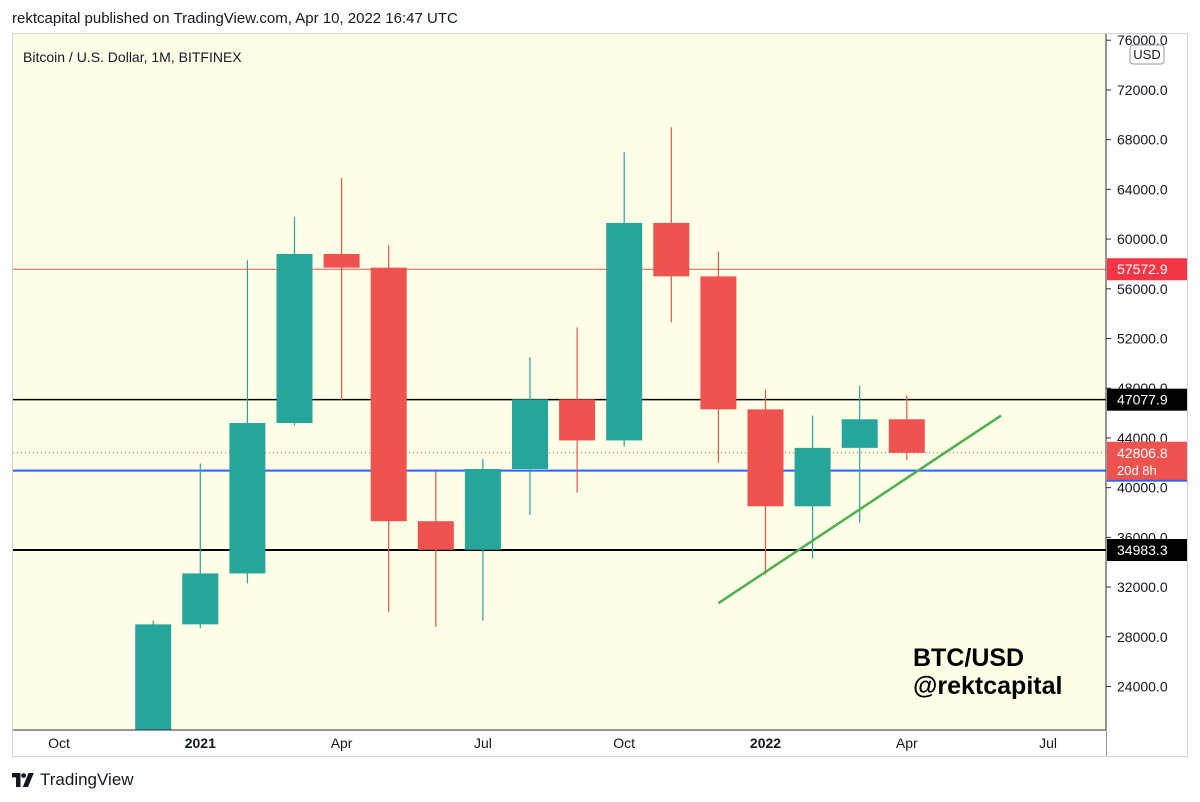 Image resolution: width=1200 pixels, height=802 pixels. I want to click on x-tick-label-7: Jul, so click(1048, 743).